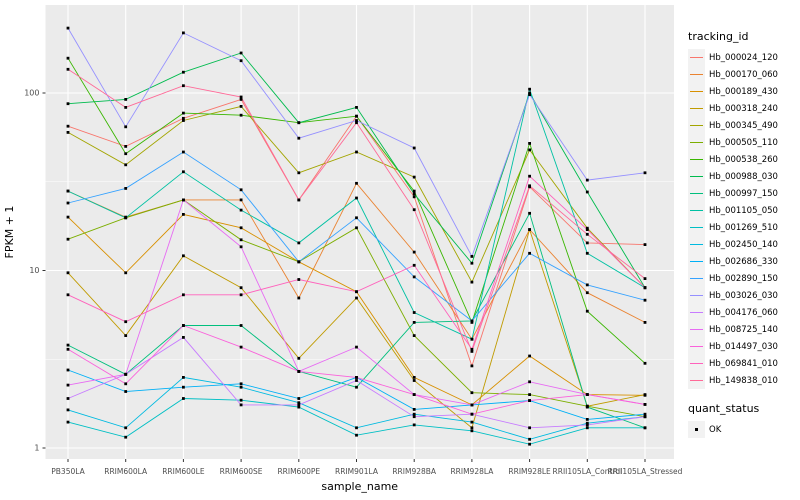  What do you see at coordinates (718, 36) in the screenshot?
I see `legend-title: tracking_id` at bounding box center [718, 36].